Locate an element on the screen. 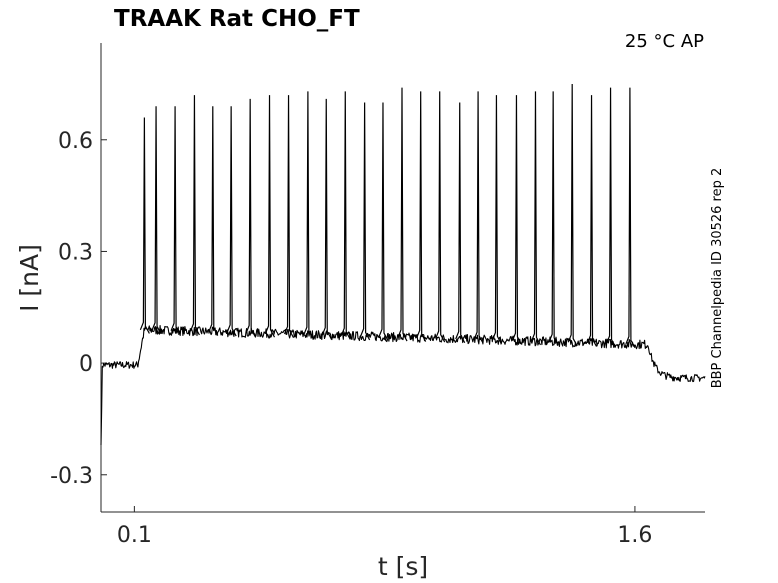 The image size is (778, 583). x-tick-label: 0.1 is located at coordinates (134, 535).